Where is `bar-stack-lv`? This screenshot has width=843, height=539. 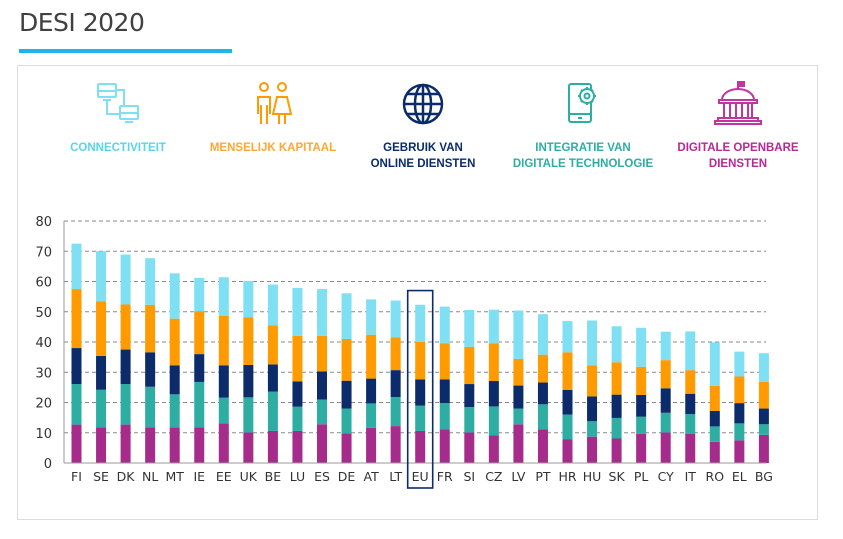
bar-stack-lv is located at coordinates (518, 386).